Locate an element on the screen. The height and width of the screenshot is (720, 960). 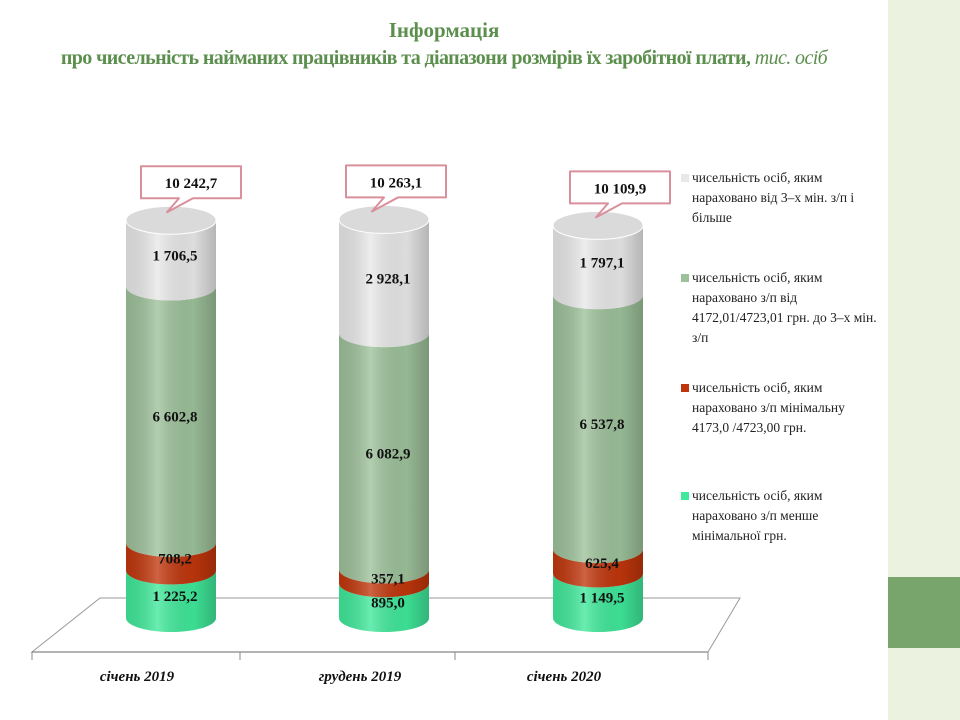
total-label: 10 242,7 is located at coordinates (191, 184).